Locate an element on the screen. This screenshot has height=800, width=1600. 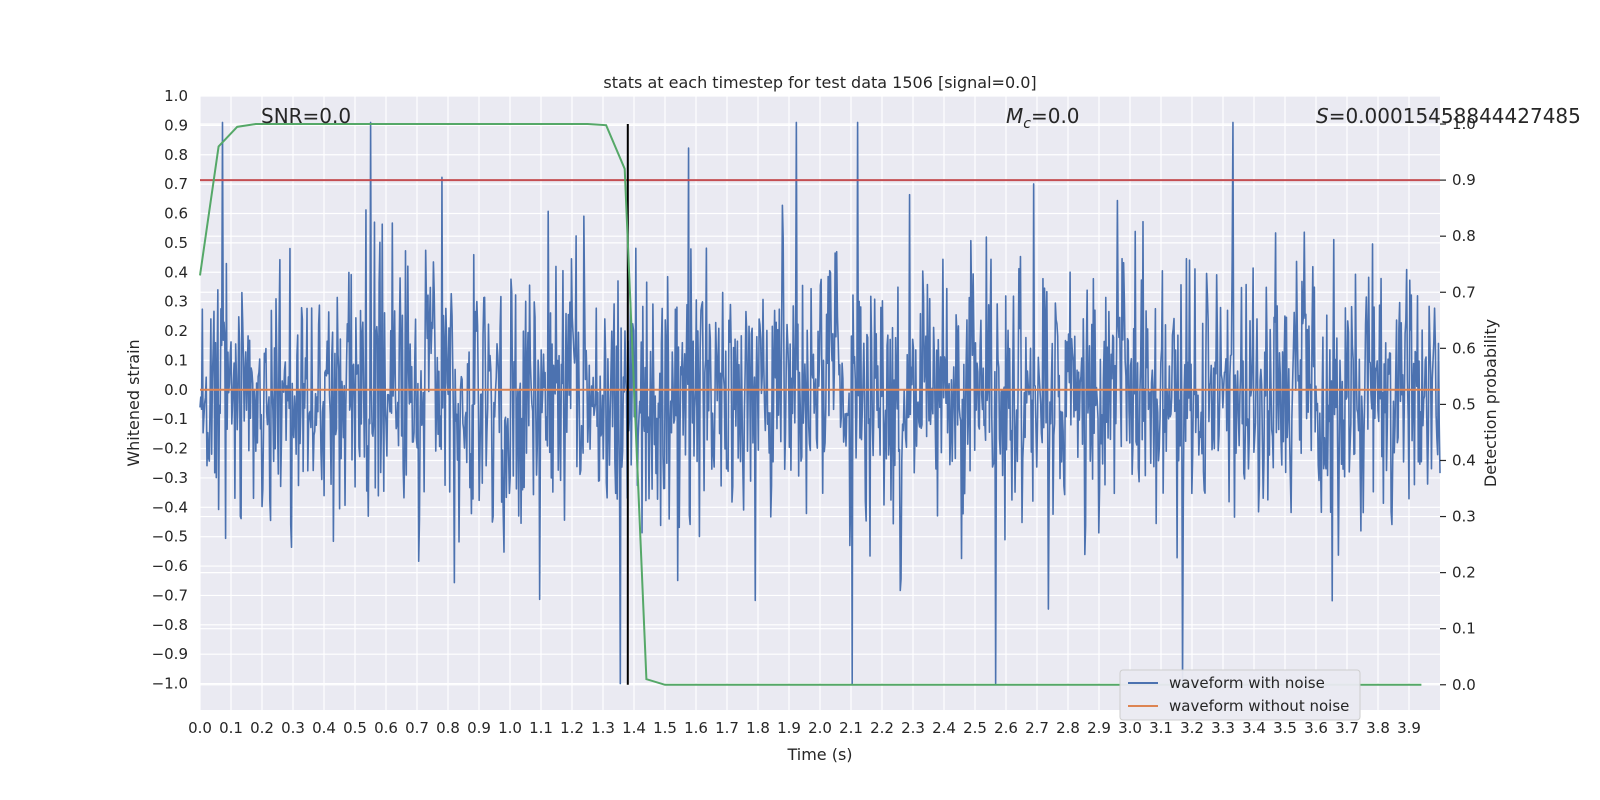
x-tick-label: 1.5 is located at coordinates (665, 728).